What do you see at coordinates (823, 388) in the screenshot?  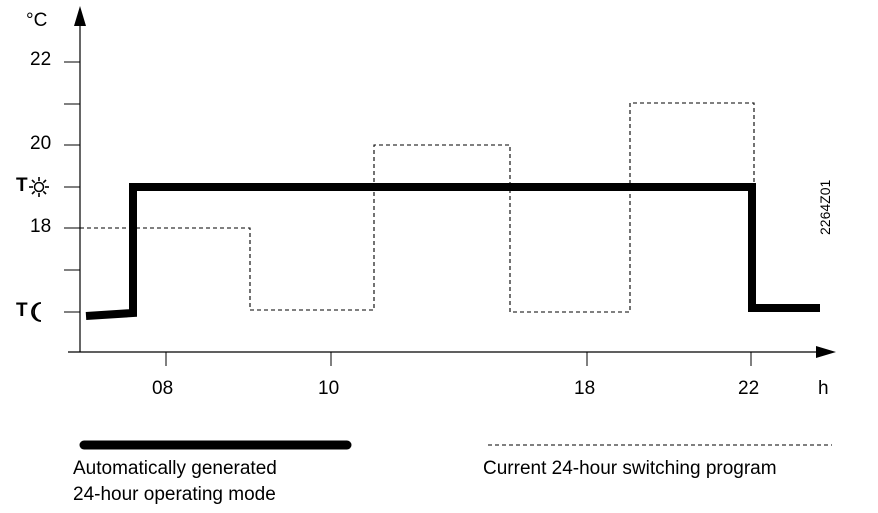 I see `x-unit-label: h` at bounding box center [823, 388].